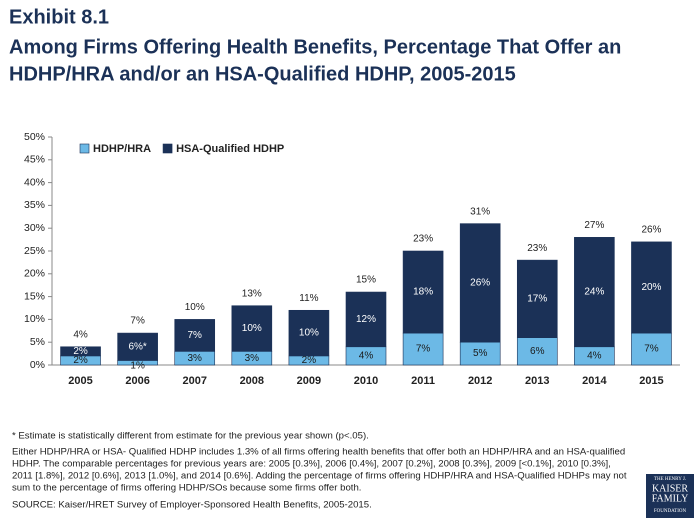  What do you see at coordinates (480, 211) in the screenshot?
I see `total-label: 31%` at bounding box center [480, 211].